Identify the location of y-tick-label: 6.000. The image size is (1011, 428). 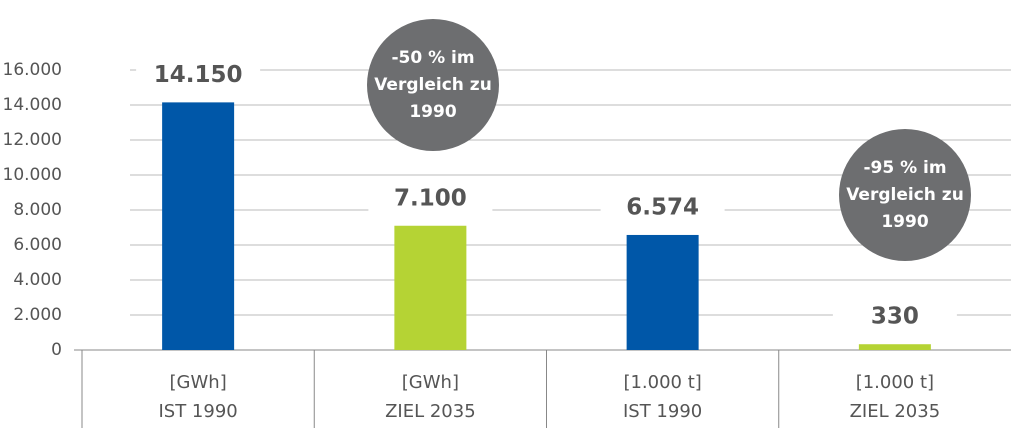
(37, 245).